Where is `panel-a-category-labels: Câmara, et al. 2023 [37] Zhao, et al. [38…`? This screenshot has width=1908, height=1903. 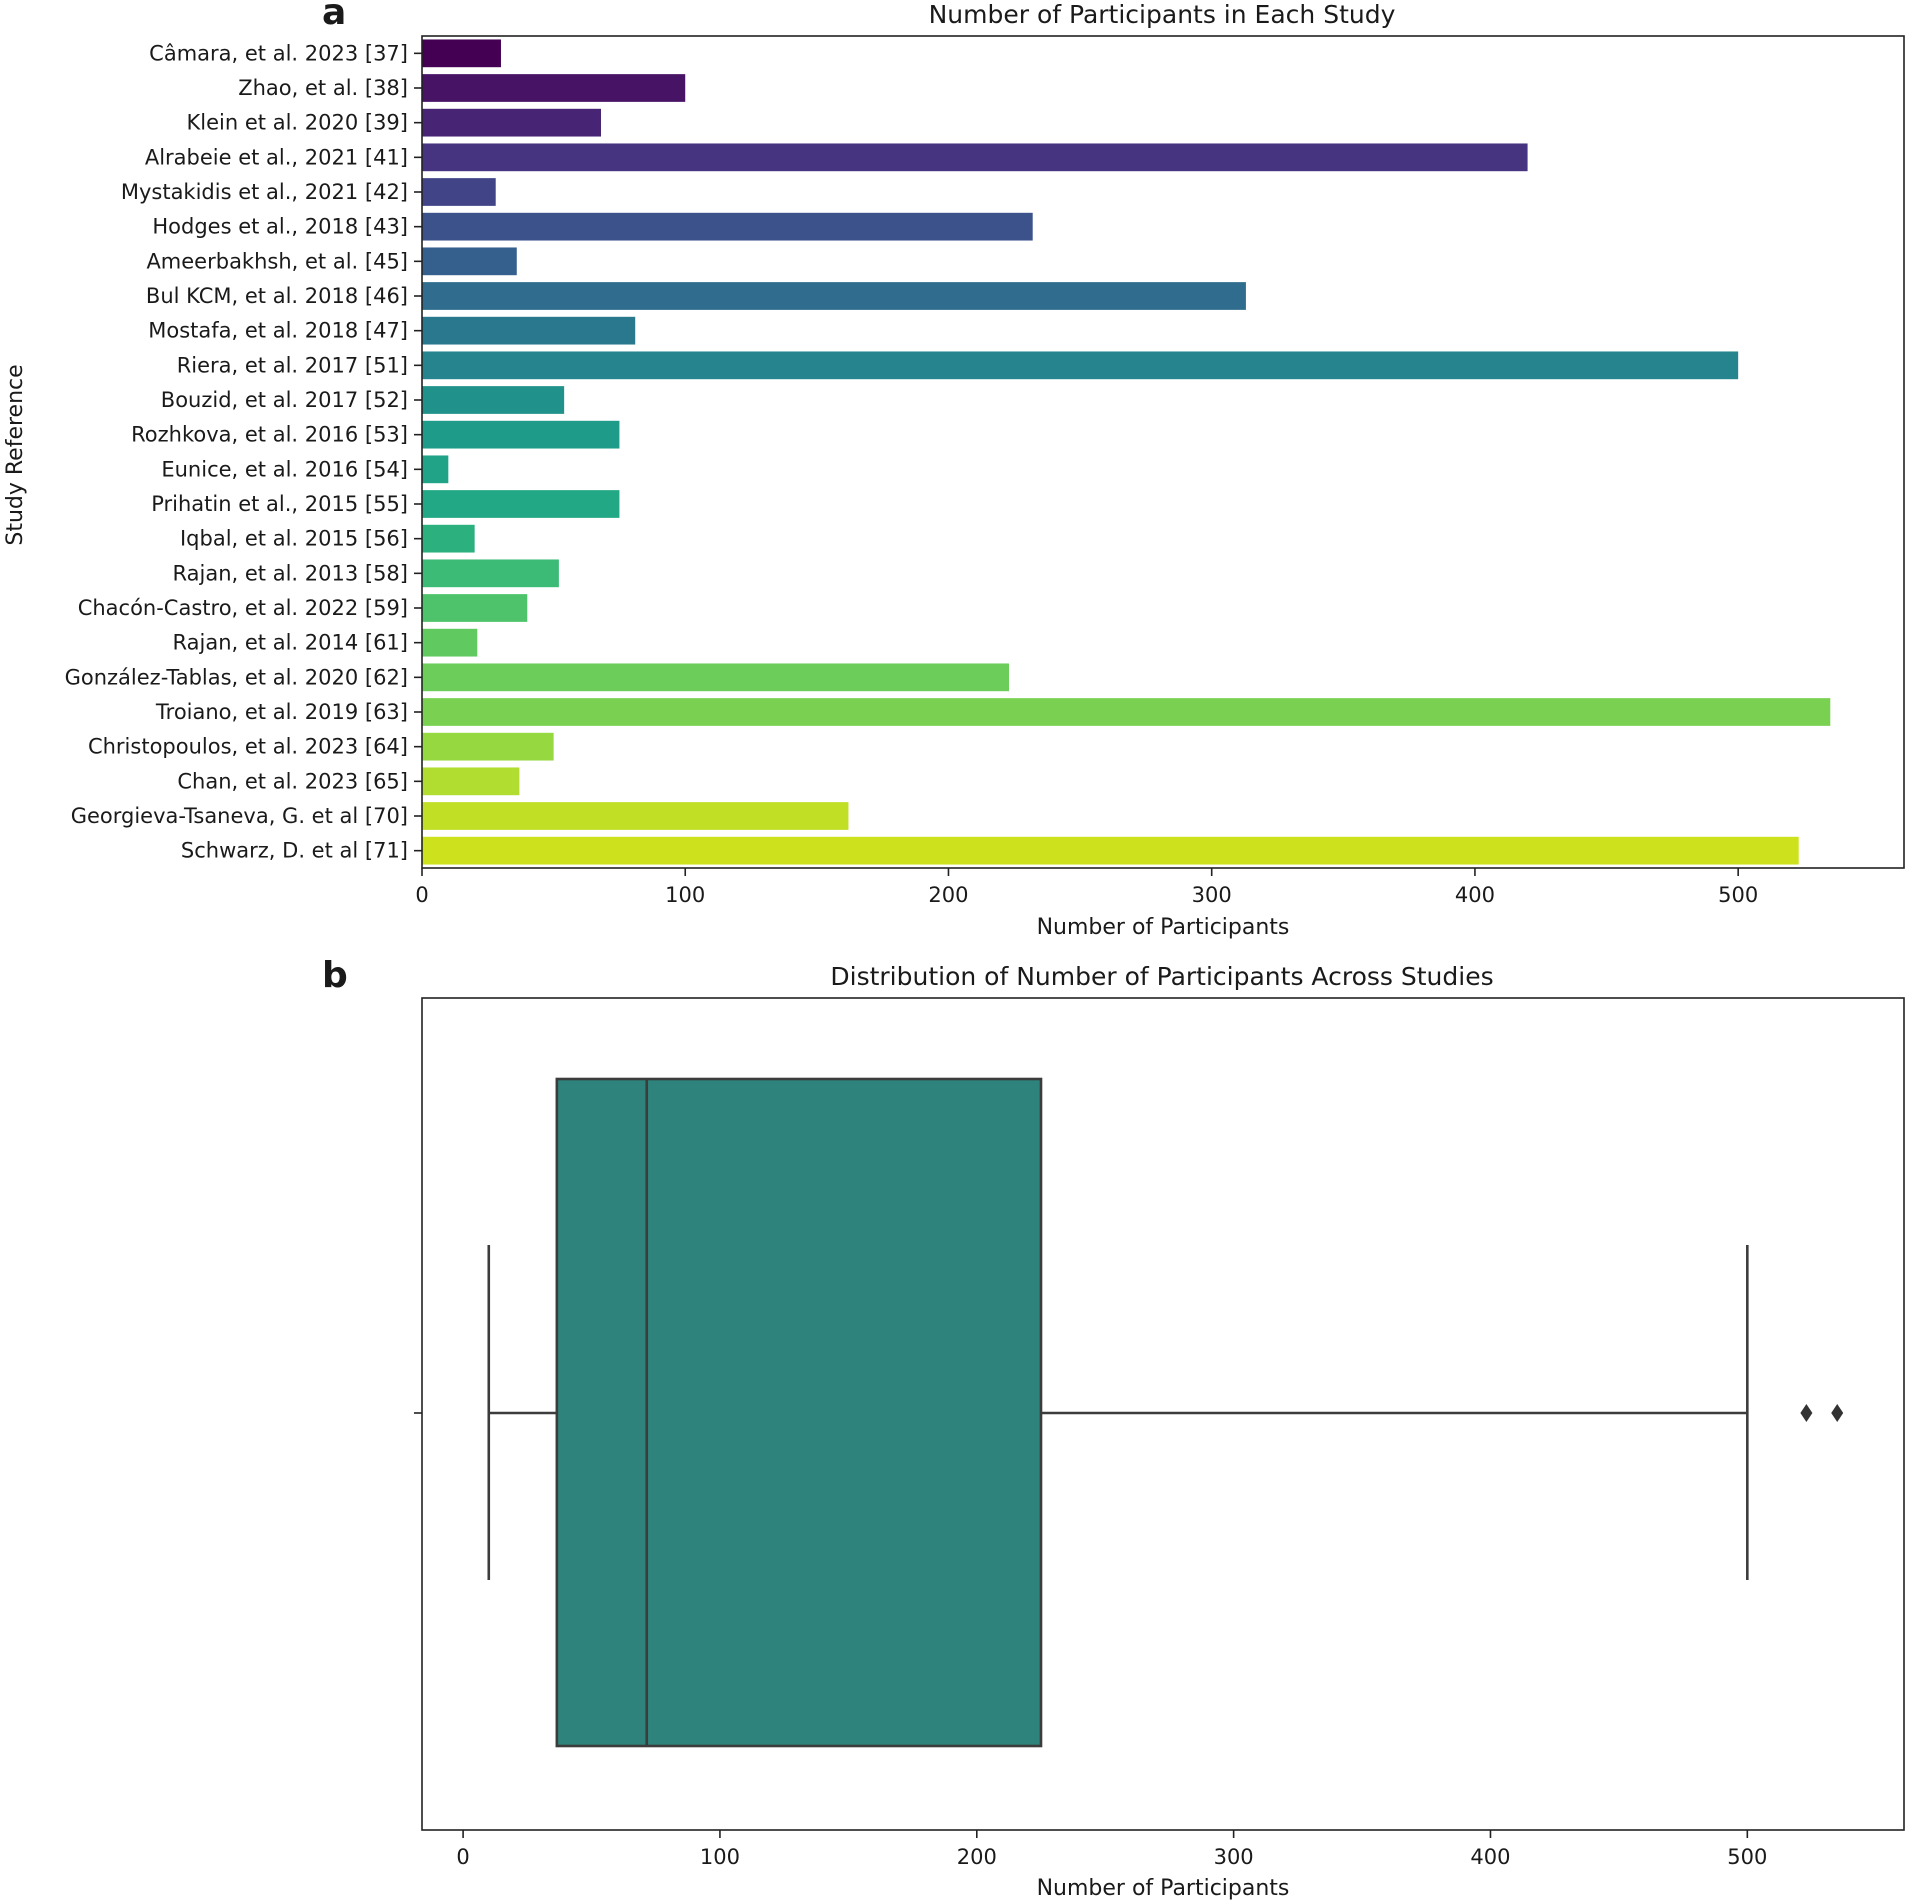 panel-a-category-labels: Câmara, et al. 2023 [37] Zhao, et al. [38… is located at coordinates (243, 452).